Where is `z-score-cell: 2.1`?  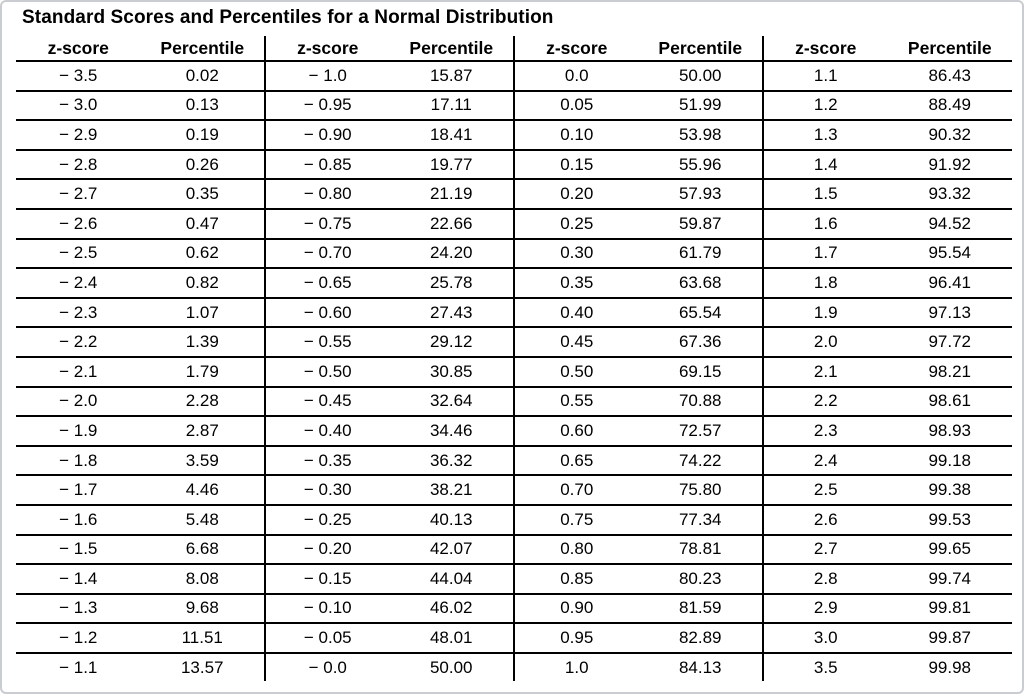
z-score-cell: 2.1 is located at coordinates (825, 372).